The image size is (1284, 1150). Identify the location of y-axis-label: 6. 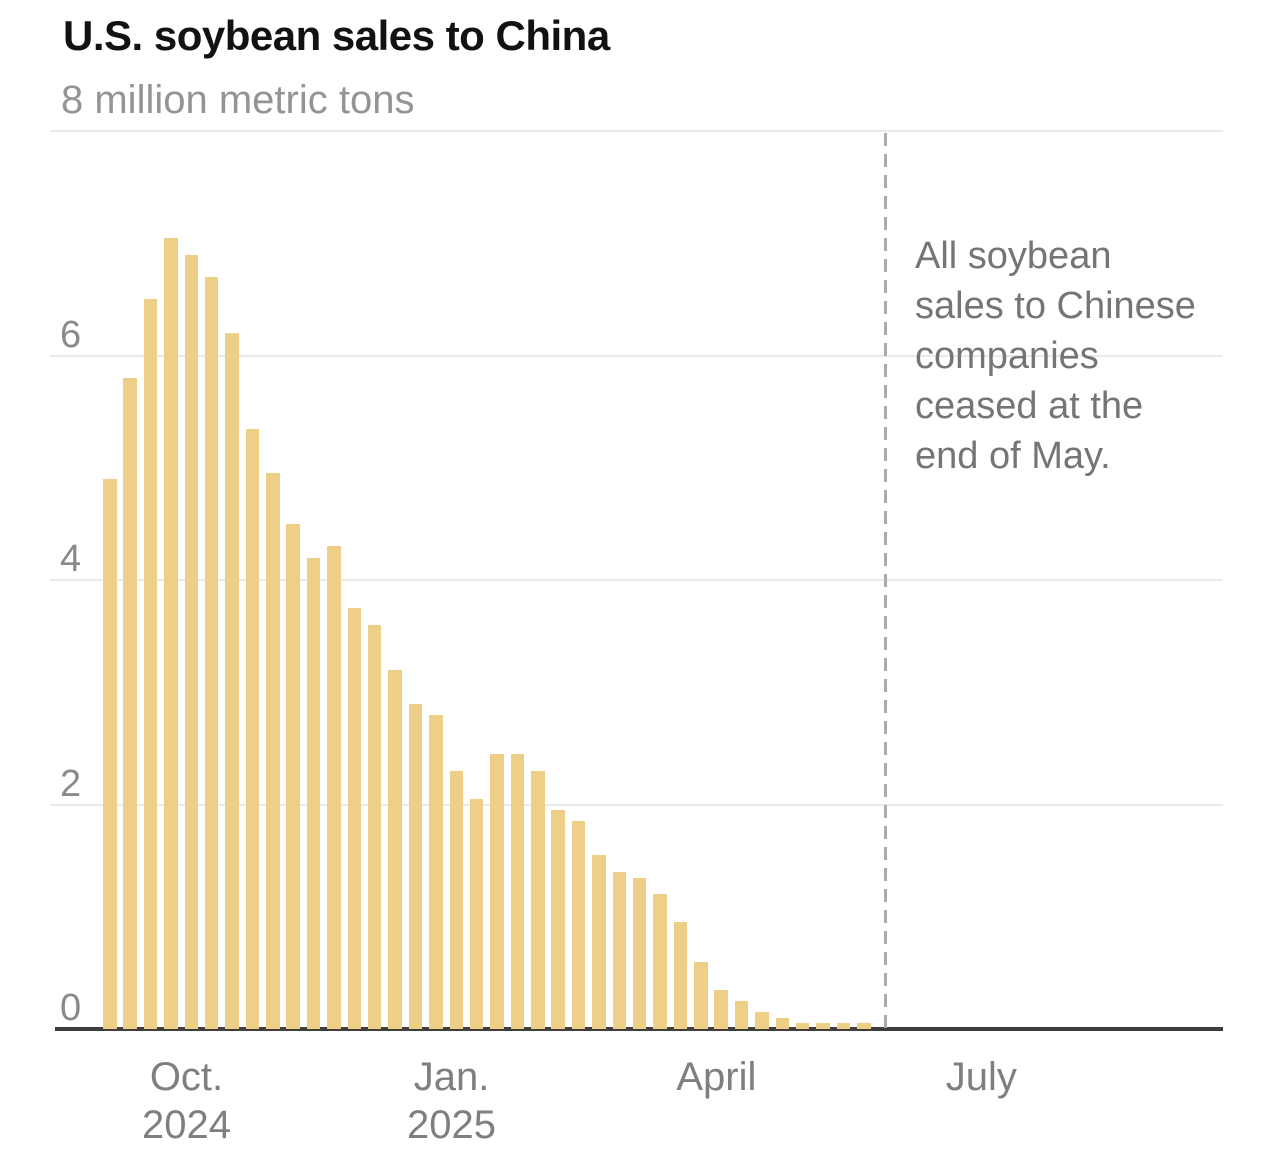
(71, 334).